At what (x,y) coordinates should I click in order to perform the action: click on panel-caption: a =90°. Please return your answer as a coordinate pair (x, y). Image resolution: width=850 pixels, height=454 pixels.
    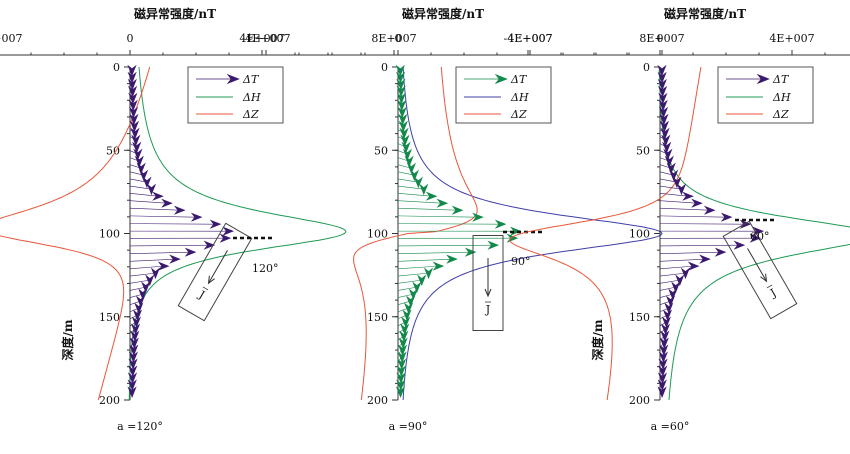
    Looking at the image, I should click on (408, 426).